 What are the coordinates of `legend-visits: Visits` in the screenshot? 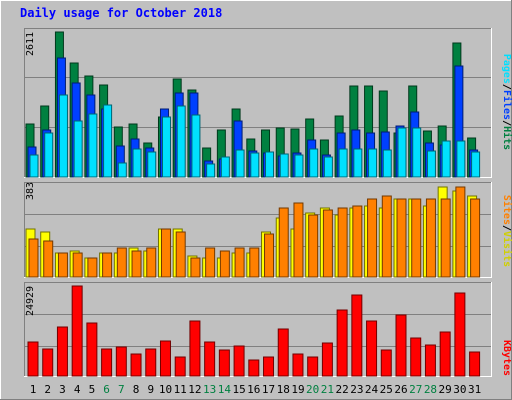 It's located at (506, 249).